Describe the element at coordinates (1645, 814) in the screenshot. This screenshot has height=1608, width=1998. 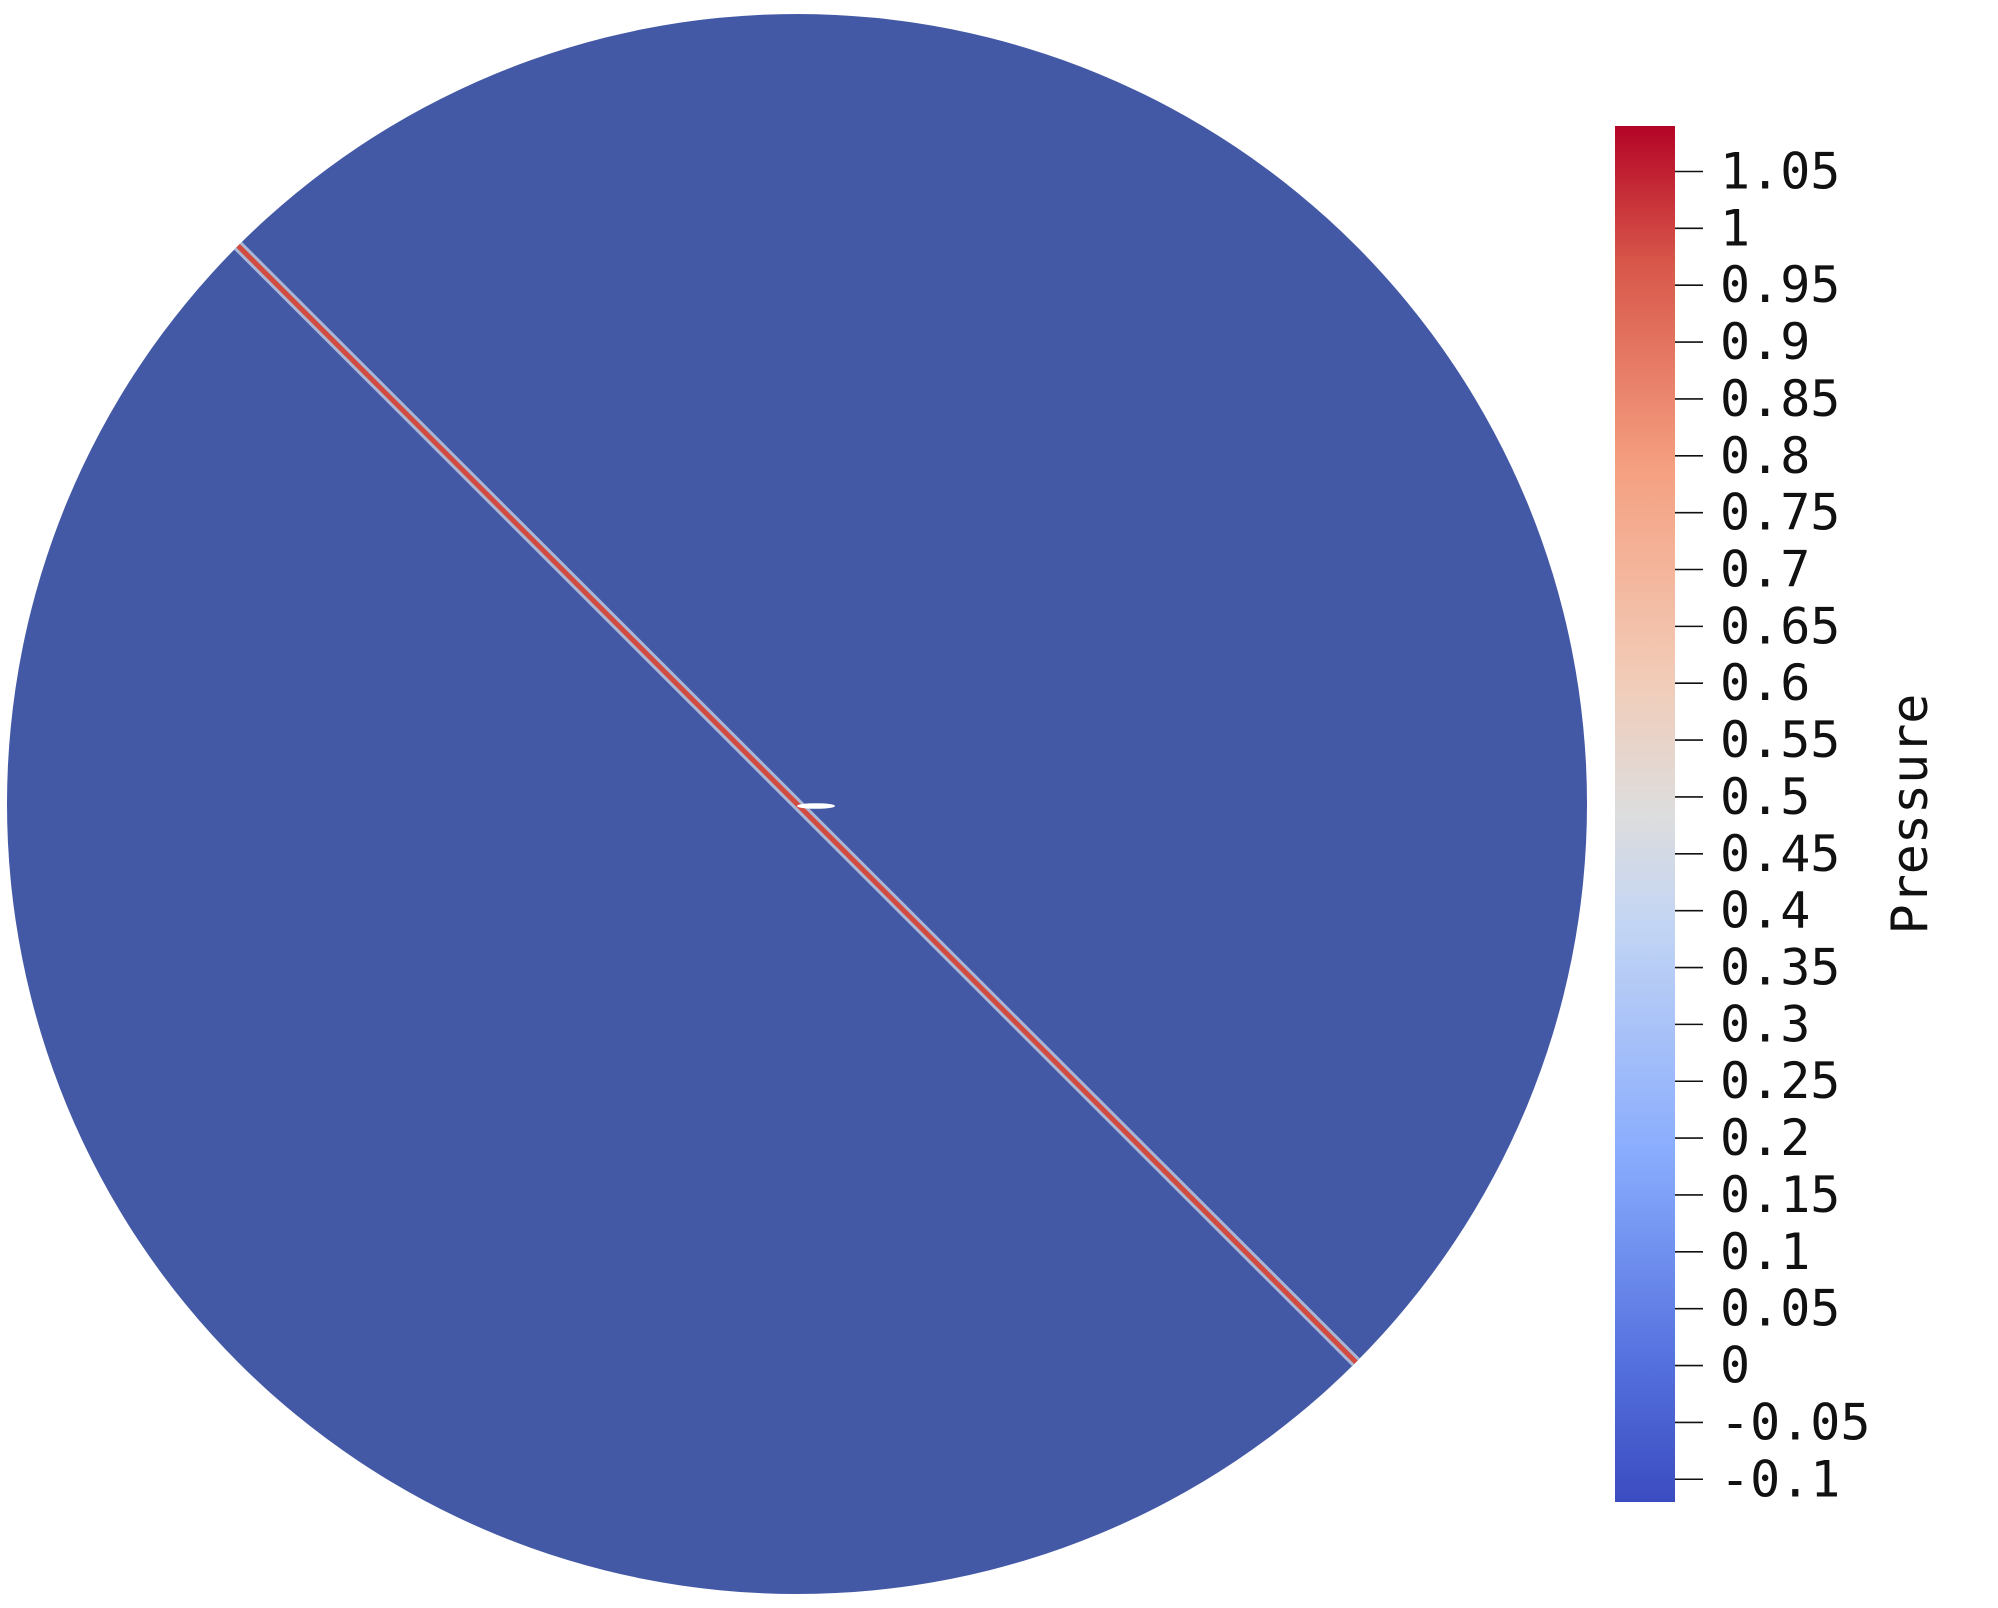
I see `colorbar-gradient` at that location.